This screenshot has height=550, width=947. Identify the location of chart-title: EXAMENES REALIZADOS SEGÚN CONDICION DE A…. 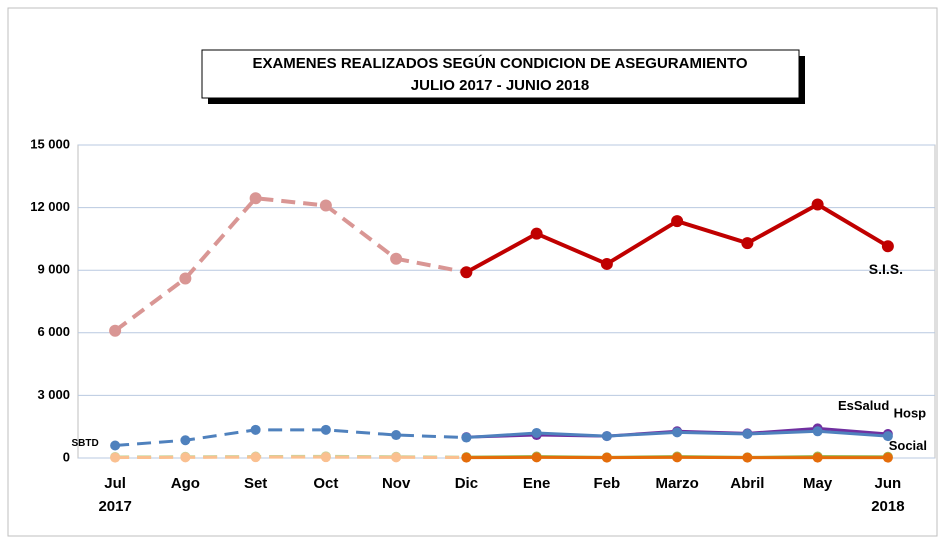
(499, 63).